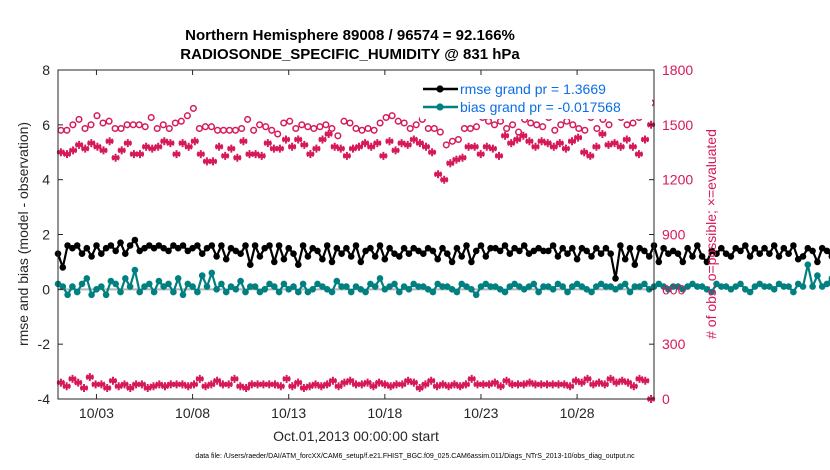 This screenshot has width=830, height=470. I want to click on y-tick-label-right: 300, so click(674, 344).